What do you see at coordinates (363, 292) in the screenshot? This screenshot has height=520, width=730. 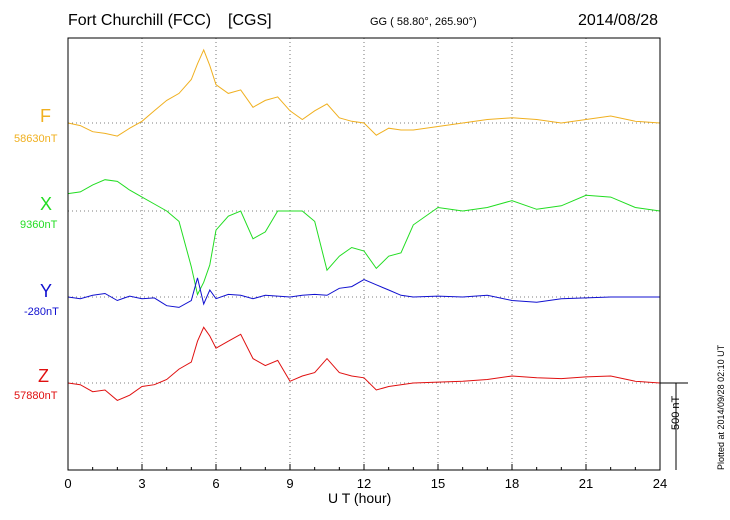 I see `series-line-y` at bounding box center [363, 292].